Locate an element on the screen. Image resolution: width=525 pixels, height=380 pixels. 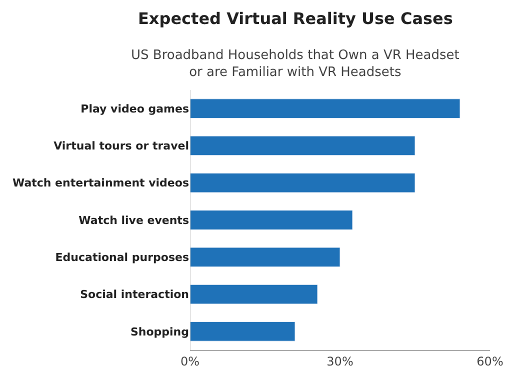
y-tick-label: Watch live events is located at coordinates (134, 220).